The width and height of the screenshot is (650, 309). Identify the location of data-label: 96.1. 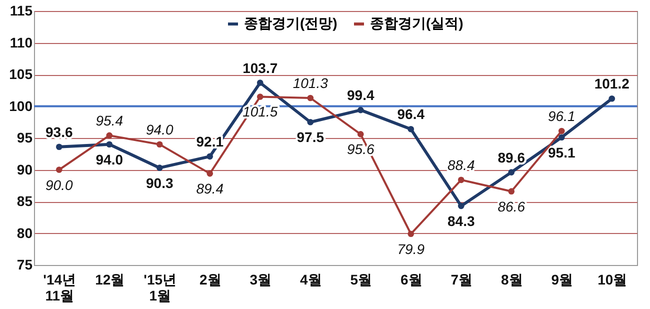
(562, 116).